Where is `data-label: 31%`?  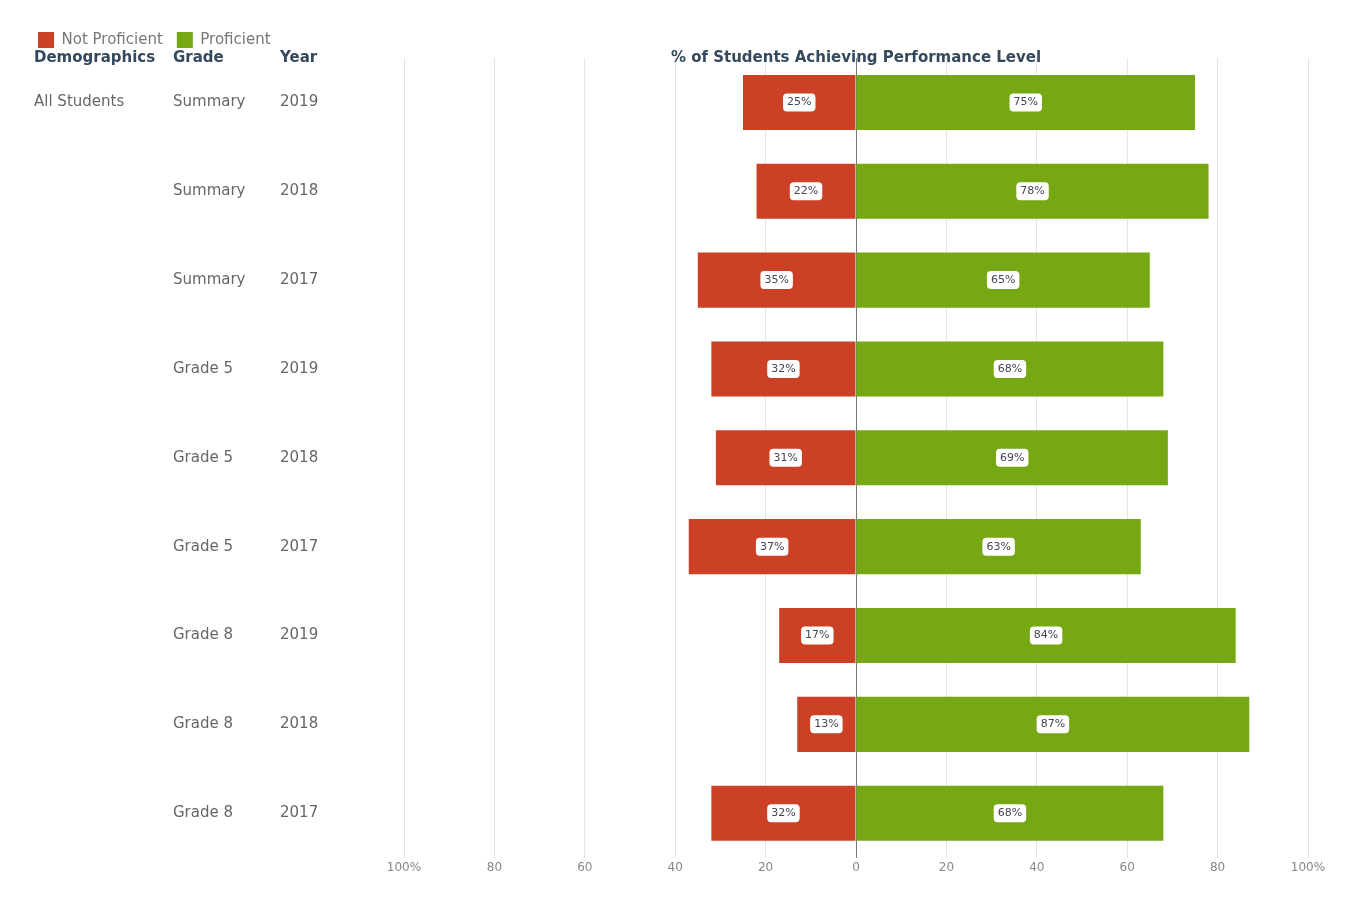 data-label: 31% is located at coordinates (785, 457).